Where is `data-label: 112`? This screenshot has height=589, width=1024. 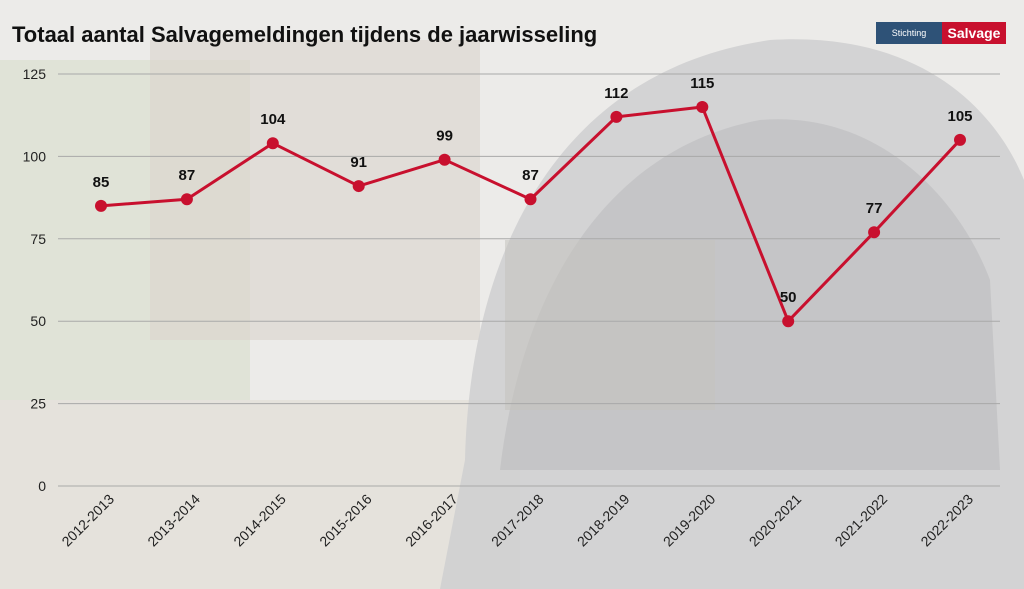 data-label: 112 is located at coordinates (616, 93).